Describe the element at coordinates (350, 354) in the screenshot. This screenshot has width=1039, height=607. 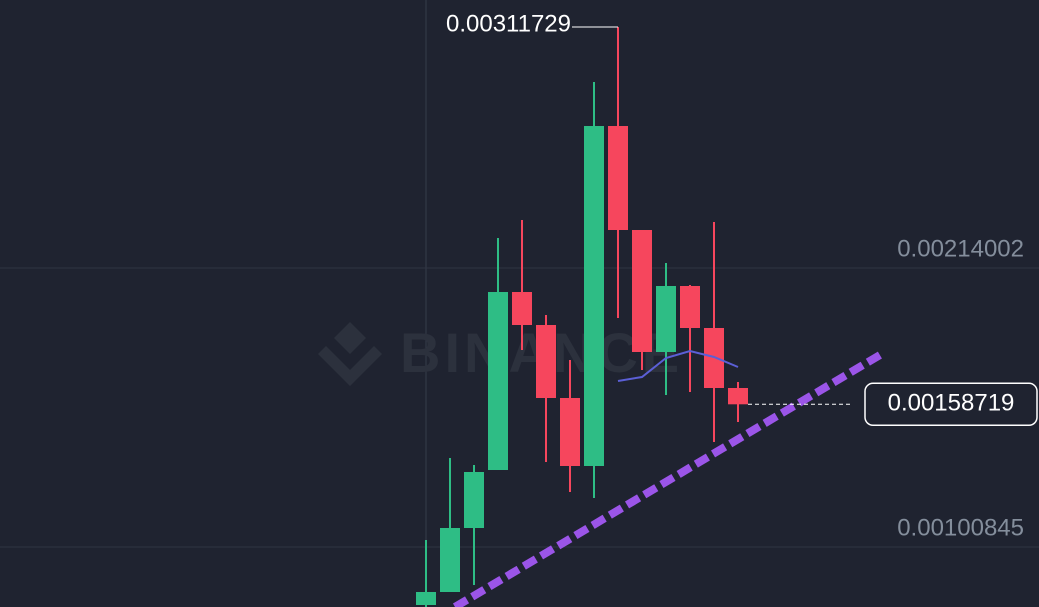
I see `watermark-logo` at that location.